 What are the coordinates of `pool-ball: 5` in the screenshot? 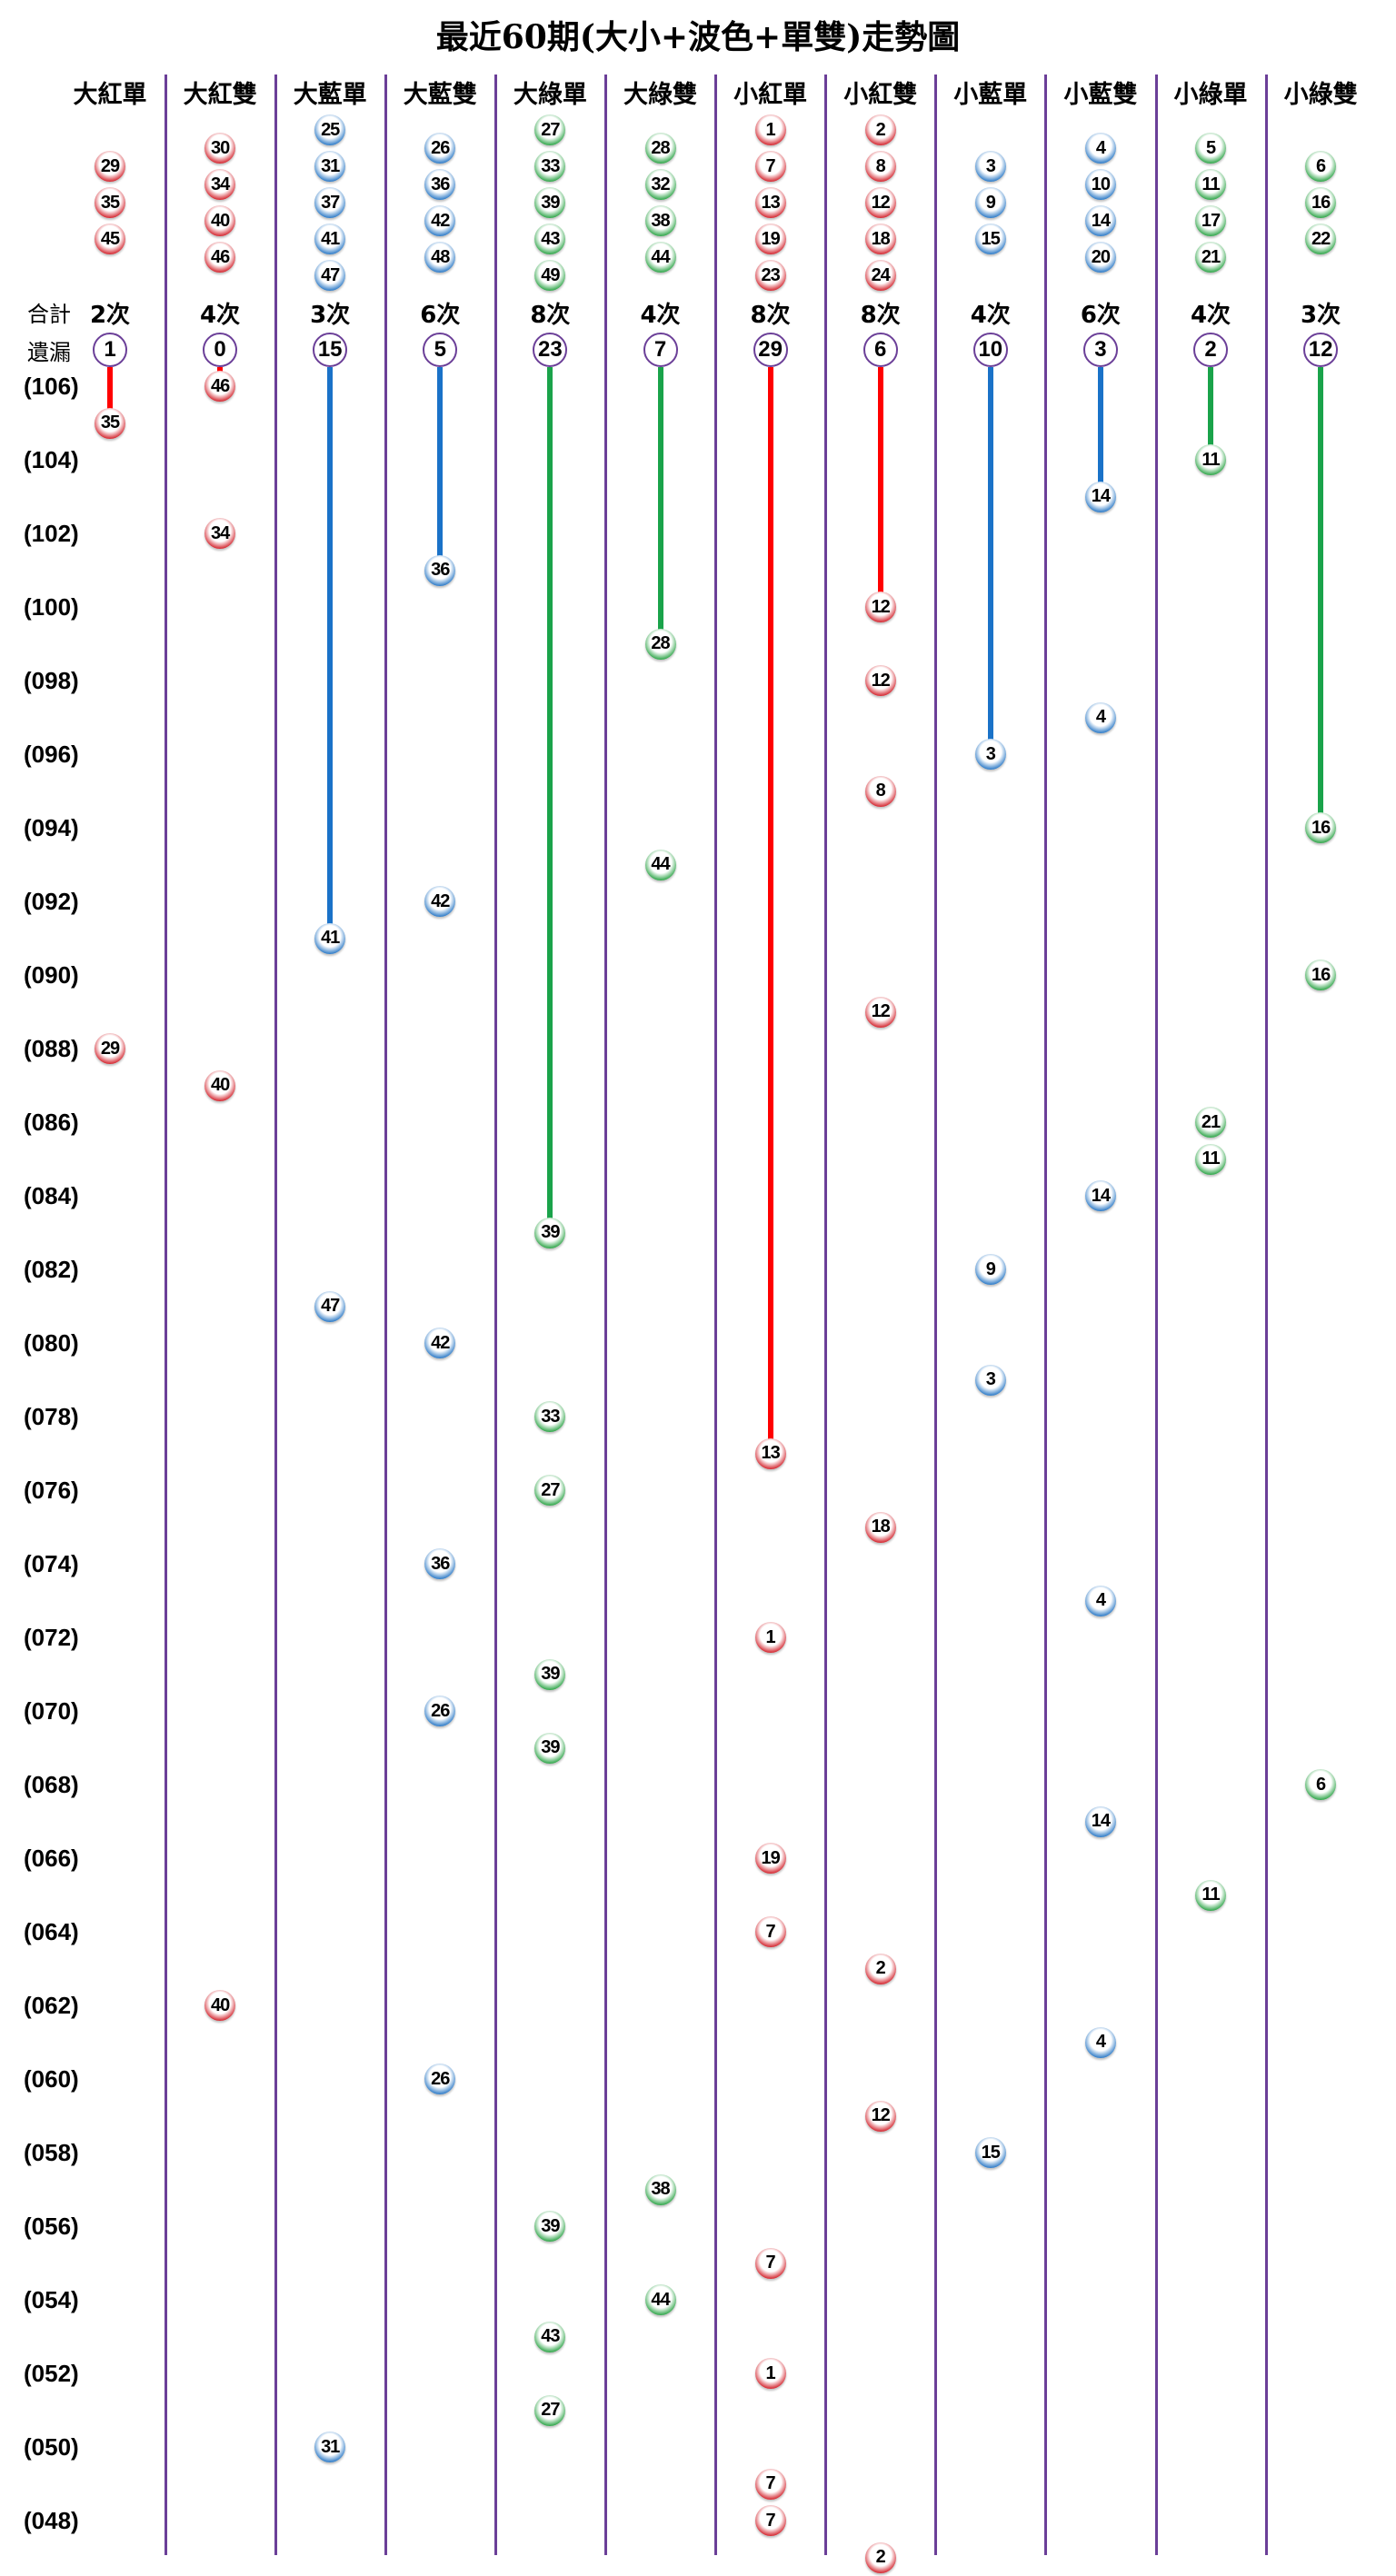 It's located at (1210, 148).